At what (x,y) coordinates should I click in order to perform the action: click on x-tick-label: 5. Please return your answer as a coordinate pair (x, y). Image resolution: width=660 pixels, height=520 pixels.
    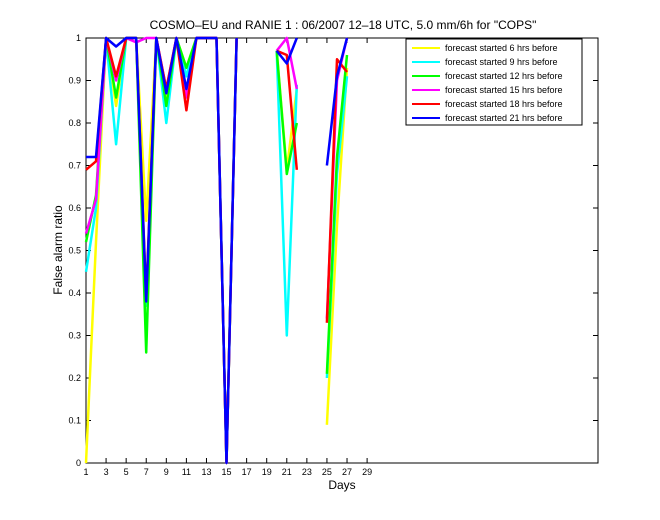
    Looking at the image, I should click on (126, 472).